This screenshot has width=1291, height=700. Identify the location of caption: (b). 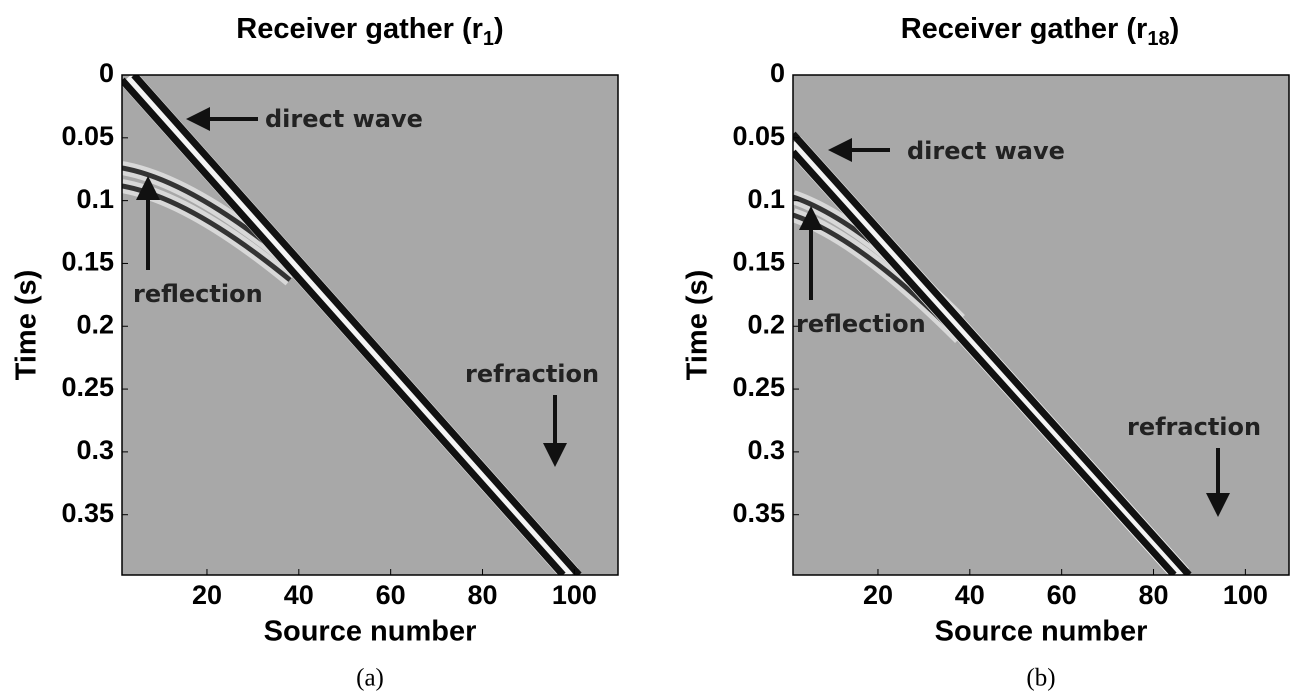
(1040, 678).